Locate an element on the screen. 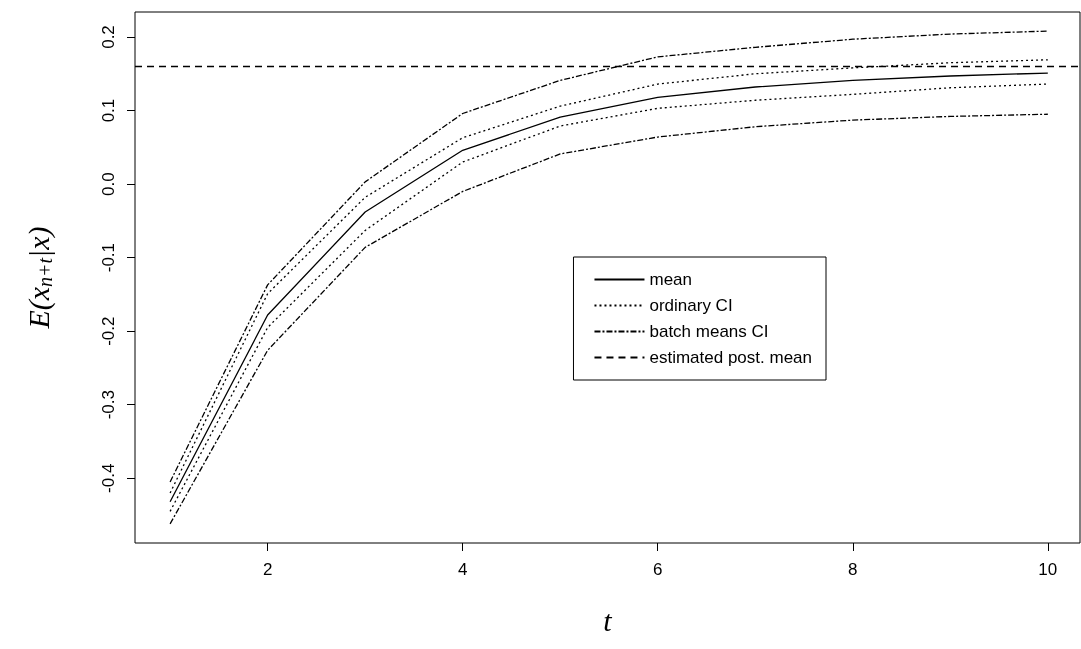  y-tick-label: 0.1 is located at coordinates (108, 110).